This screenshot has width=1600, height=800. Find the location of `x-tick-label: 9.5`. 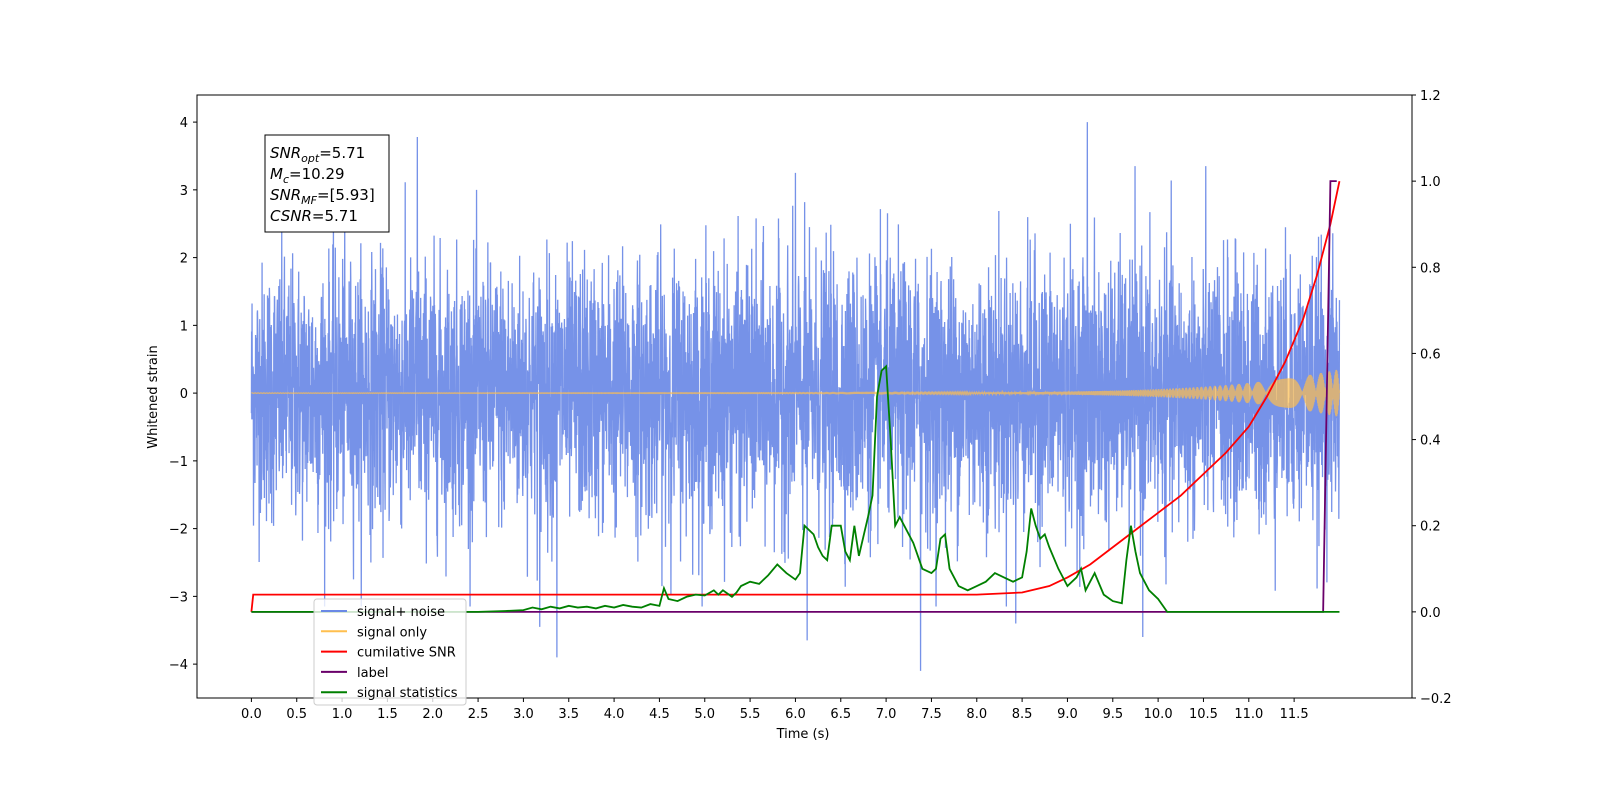

x-tick-label: 9.5 is located at coordinates (1112, 714).